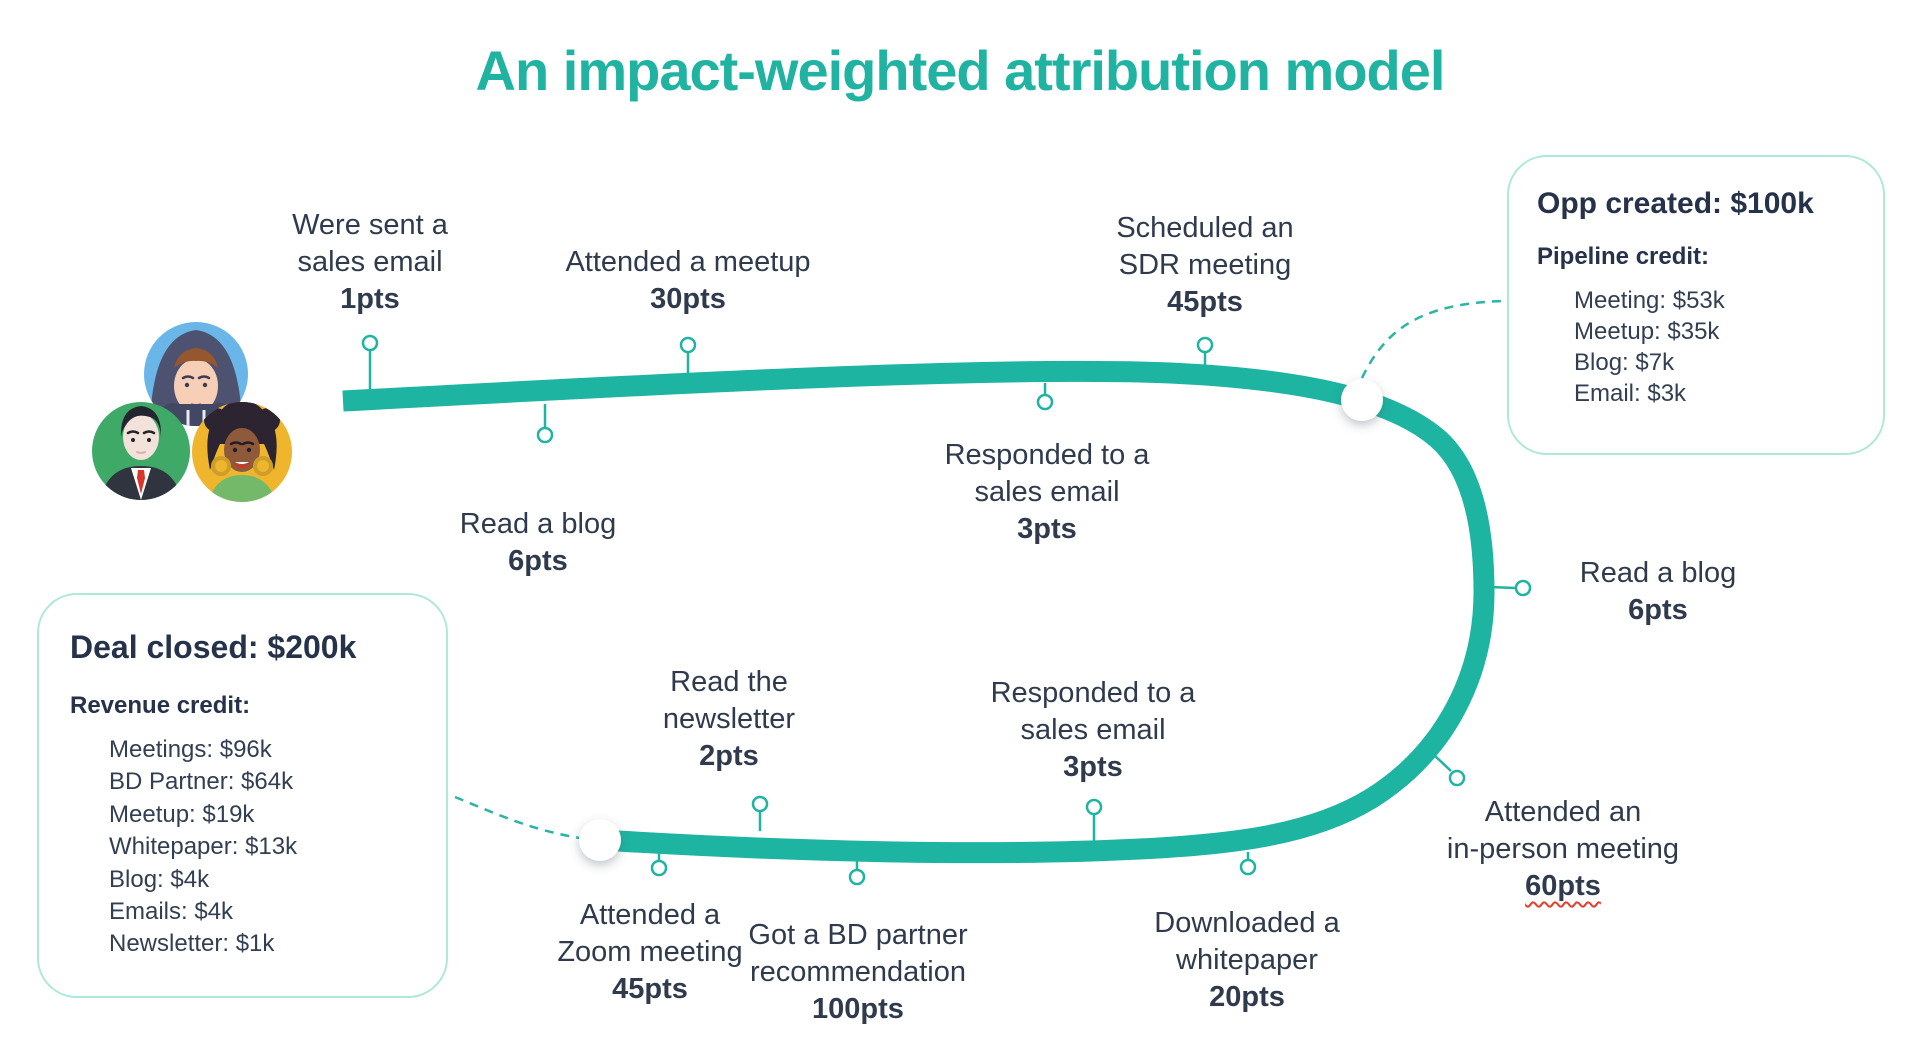 The image size is (1920, 1063). Describe the element at coordinates (192, 944) in the screenshot. I see `revenue-credit-item: Newsletter: $1k` at that location.